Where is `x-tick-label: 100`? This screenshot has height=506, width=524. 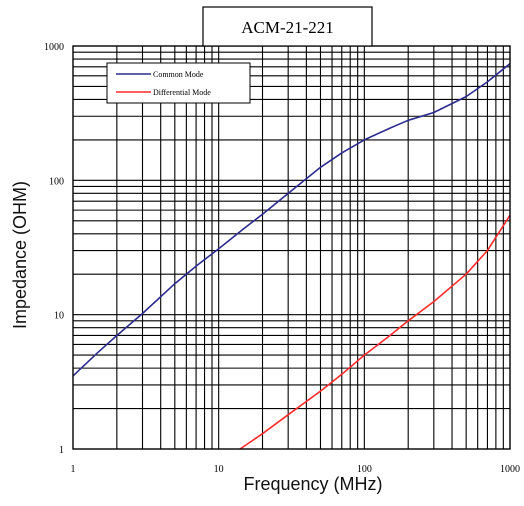
x-tick-label: 100 is located at coordinates (364, 469).